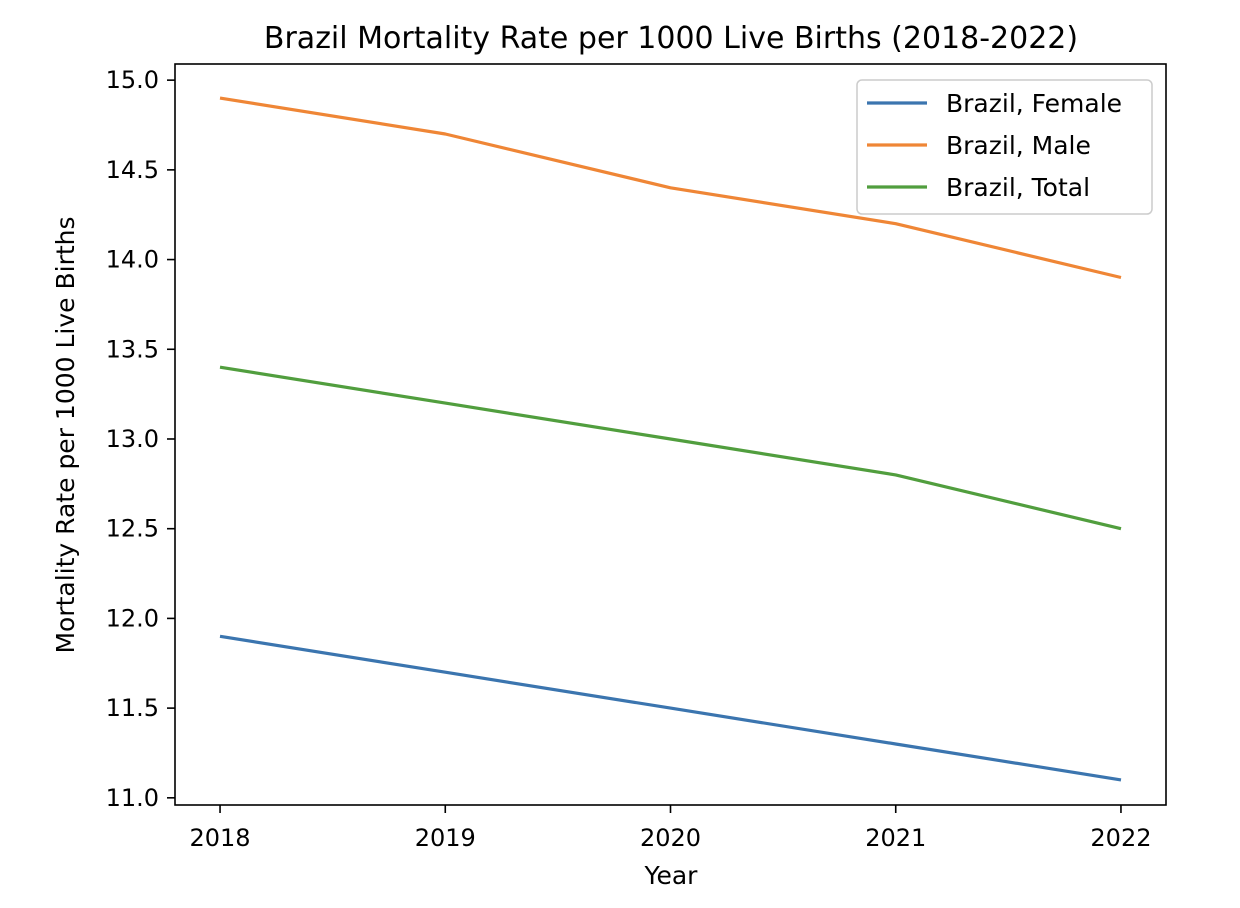 Image resolution: width=1240 pixels, height=908 pixels. What do you see at coordinates (132, 349) in the screenshot?
I see `y-tick-label: 13.5` at bounding box center [132, 349].